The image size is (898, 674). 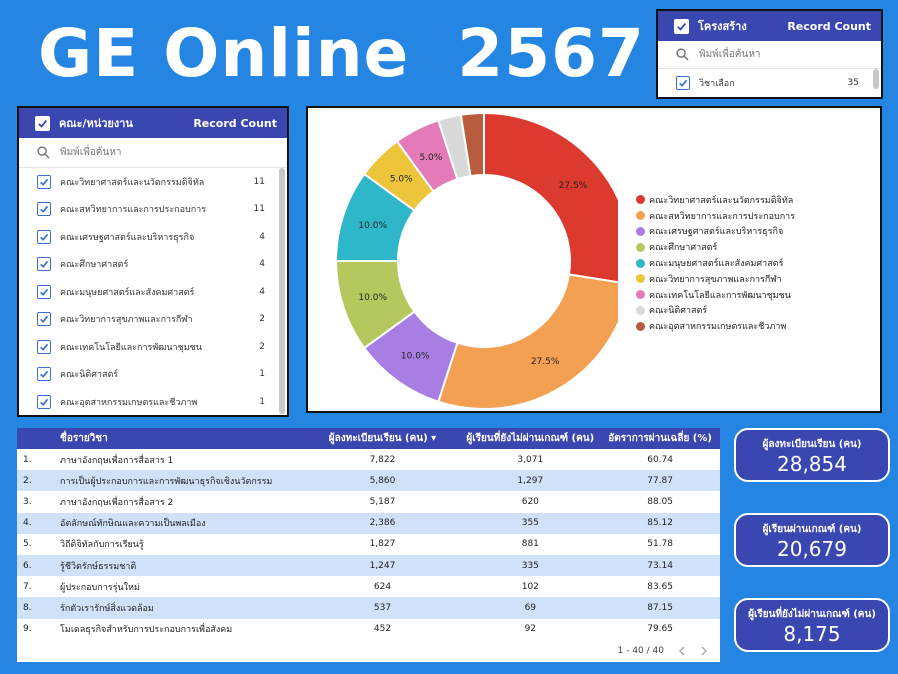 I want to click on filter-item: คณะเศรษฐศาสตร์และบริหารธุรกิจ 4, so click(x=153, y=237).